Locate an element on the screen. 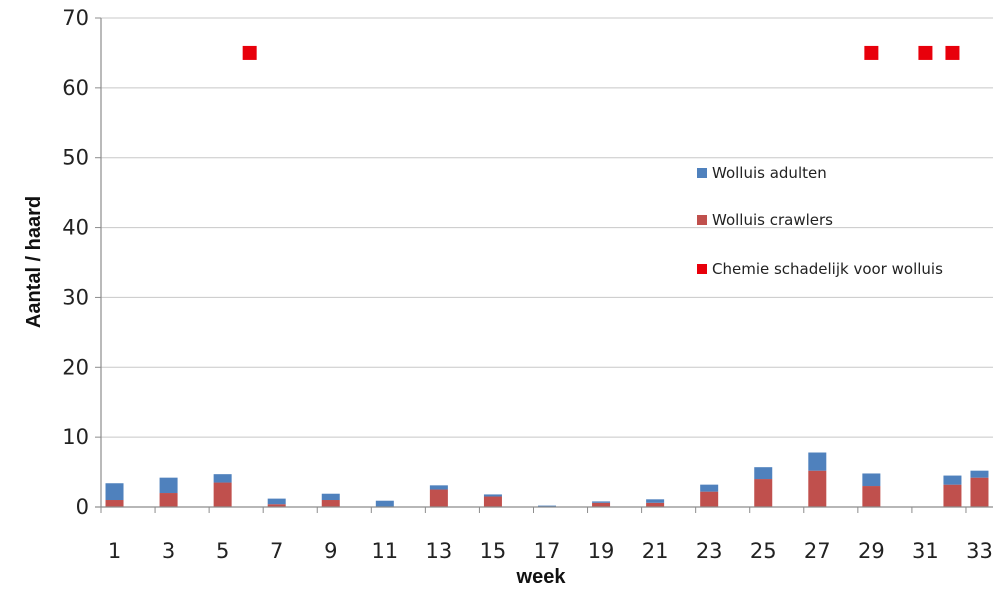  y-tick-label: 10 is located at coordinates (75, 437).